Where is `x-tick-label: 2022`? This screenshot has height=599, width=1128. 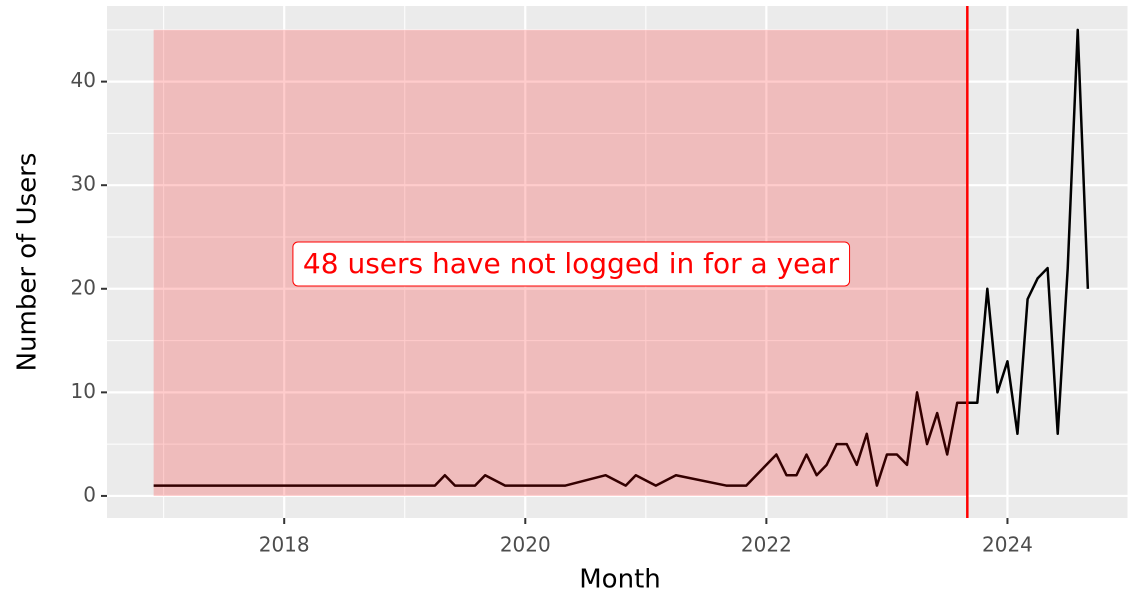 x-tick-label: 2022 is located at coordinates (766, 545).